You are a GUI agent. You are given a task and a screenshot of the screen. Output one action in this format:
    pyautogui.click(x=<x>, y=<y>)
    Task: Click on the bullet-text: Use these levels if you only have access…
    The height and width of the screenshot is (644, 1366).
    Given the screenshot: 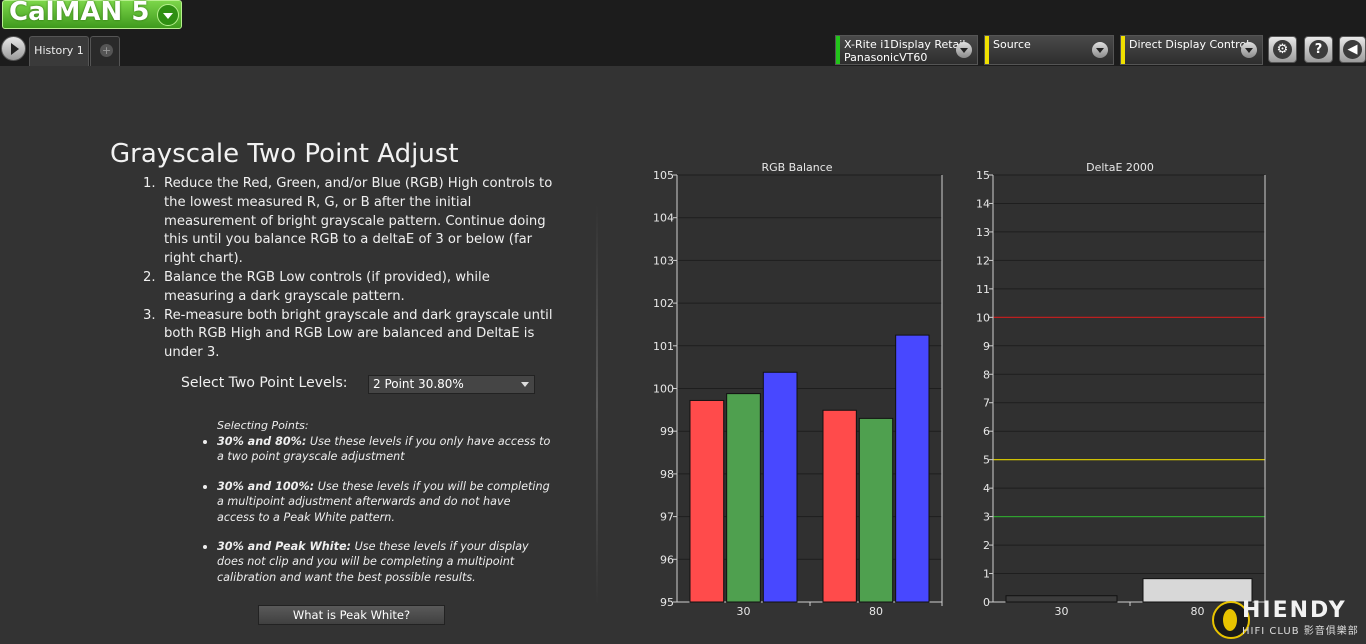 What is the action you would take?
    pyautogui.click(x=384, y=449)
    